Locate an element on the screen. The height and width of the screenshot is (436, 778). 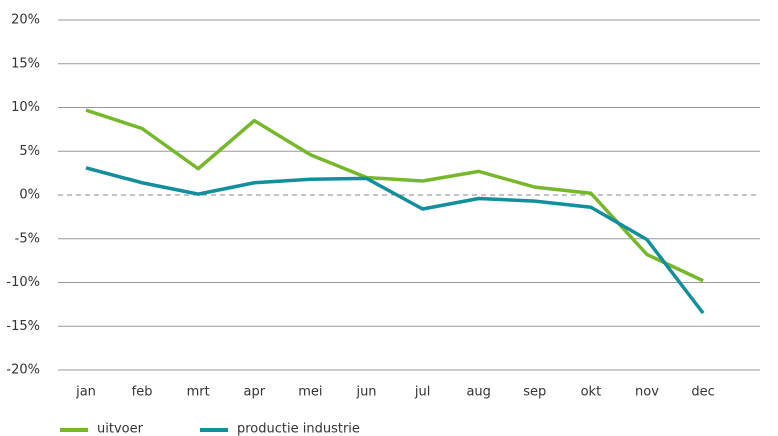
y-tick-label: -20% is located at coordinates (23, 370).